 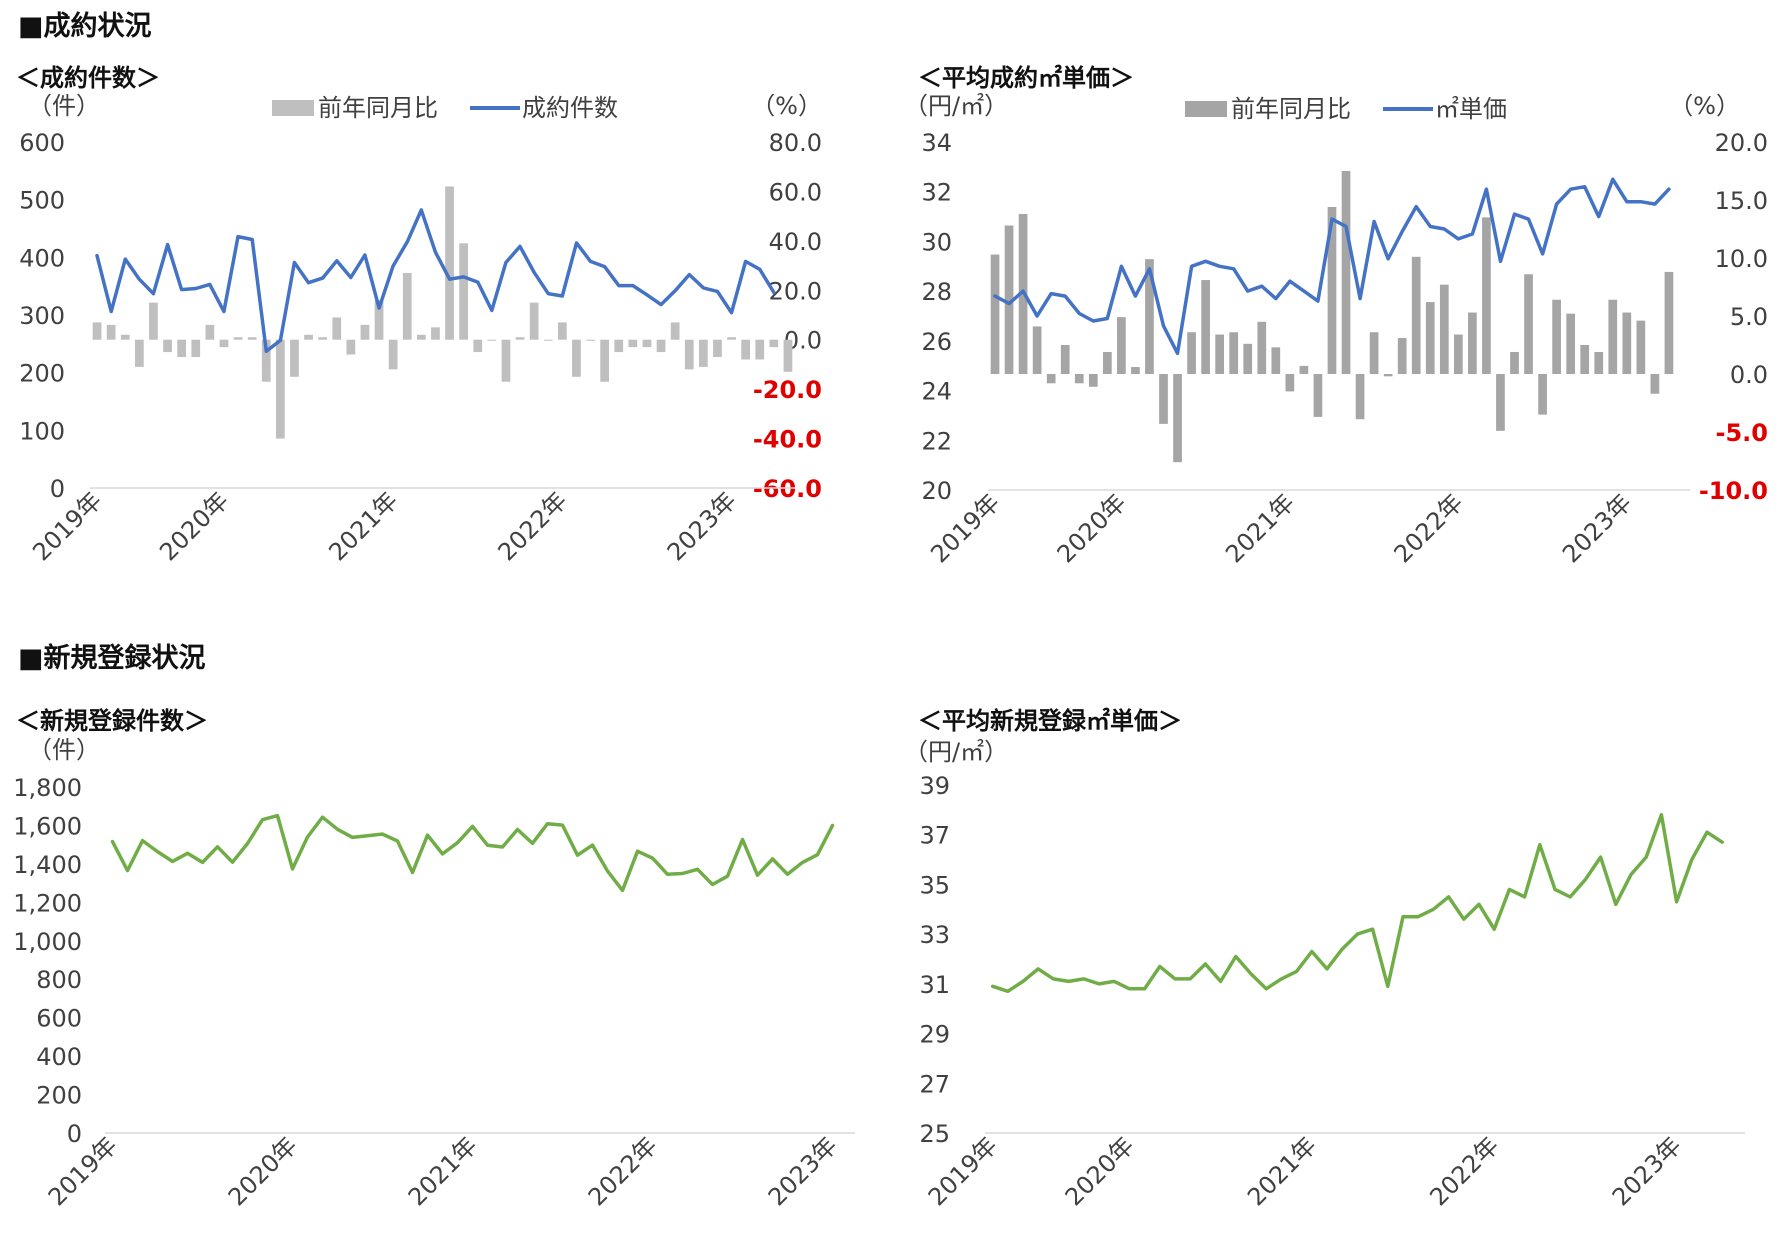 What do you see at coordinates (47, 903) in the screenshot?
I see `y-left-tick-label: 1,200` at bounding box center [47, 903].